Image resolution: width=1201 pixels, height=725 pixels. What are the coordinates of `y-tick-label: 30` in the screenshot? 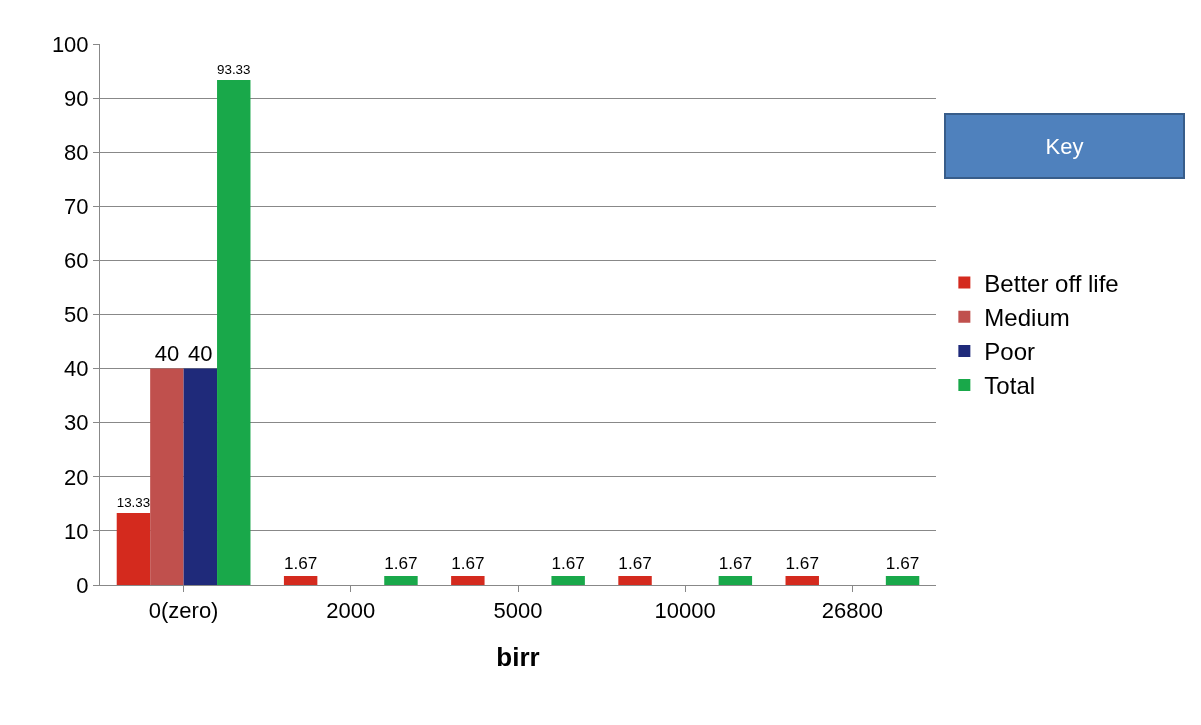 It's located at (76, 423).